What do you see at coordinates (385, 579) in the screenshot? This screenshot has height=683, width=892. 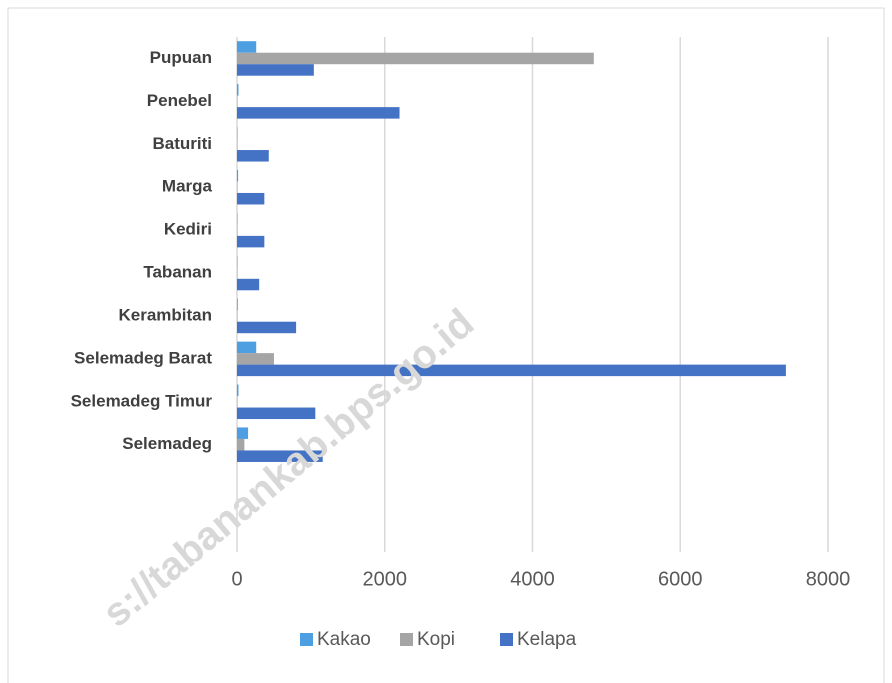 I see `x-tick-label: 2000` at bounding box center [385, 579].